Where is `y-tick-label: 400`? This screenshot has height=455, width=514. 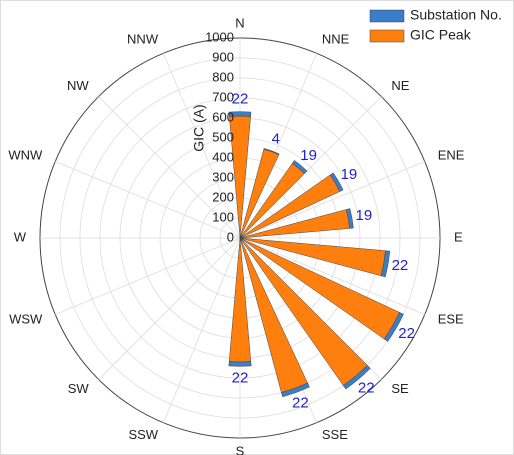 y-tick-label: 400 is located at coordinates (223, 156).